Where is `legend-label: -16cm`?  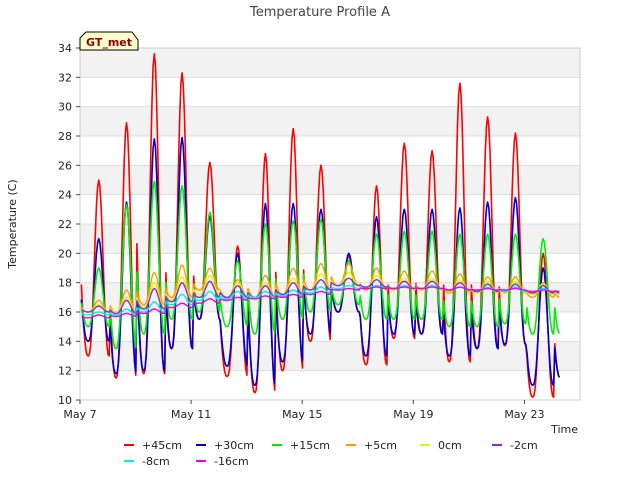 legend-label: -16cm is located at coordinates (231, 461).